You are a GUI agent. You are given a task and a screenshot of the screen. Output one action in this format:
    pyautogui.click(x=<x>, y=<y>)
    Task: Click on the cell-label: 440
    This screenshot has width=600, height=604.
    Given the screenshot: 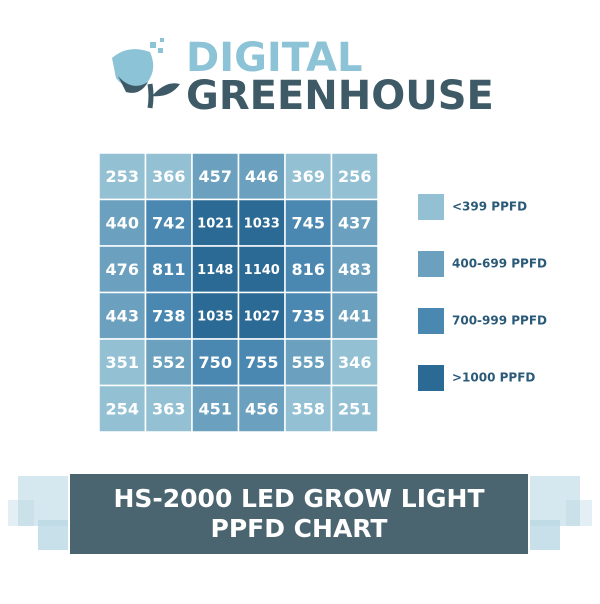 What is the action you would take?
    pyautogui.click(x=122, y=222)
    